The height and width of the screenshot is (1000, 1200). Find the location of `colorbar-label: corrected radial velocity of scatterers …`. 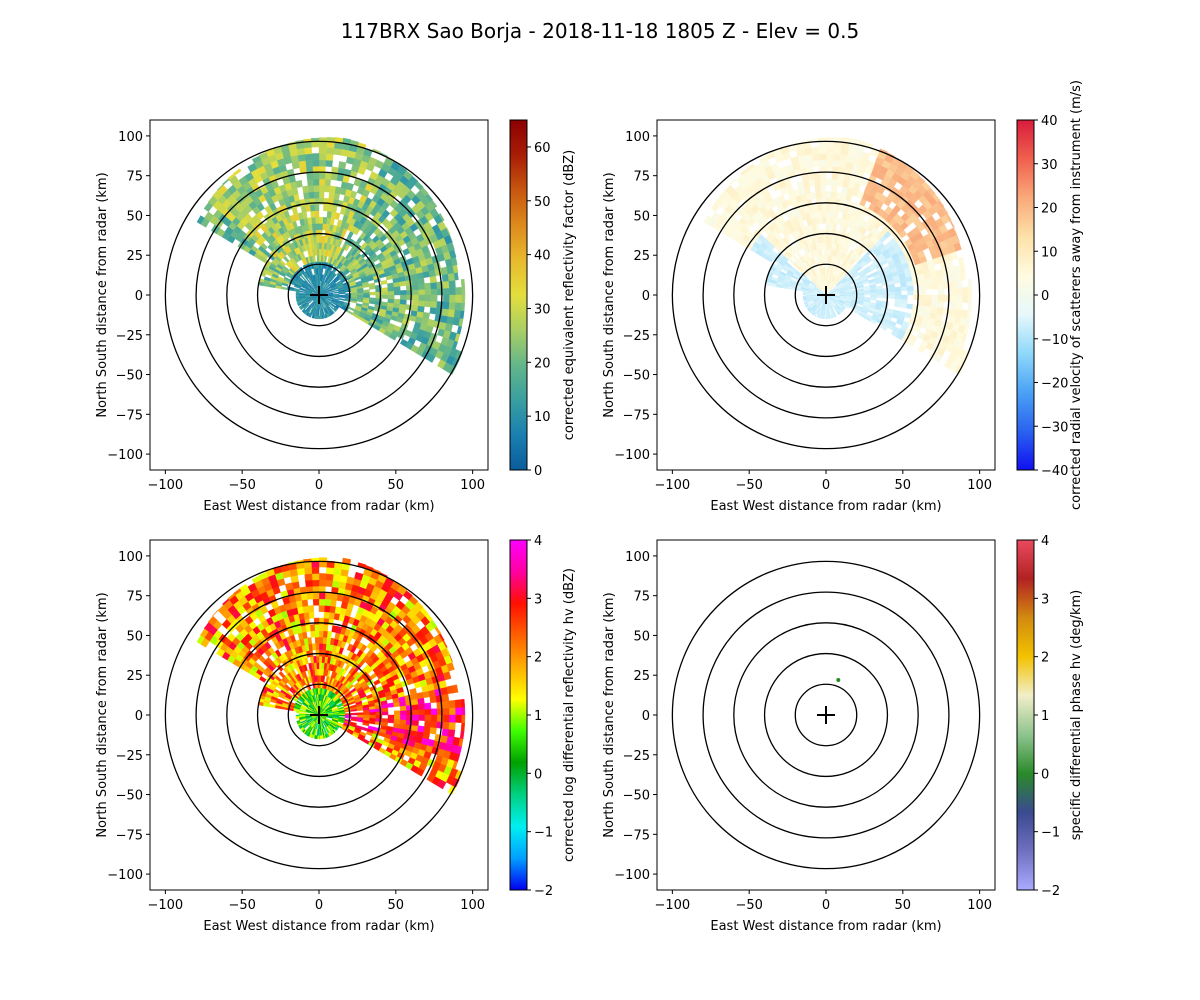

colorbar-label: corrected radial velocity of scatterers … is located at coordinates (1076, 295).